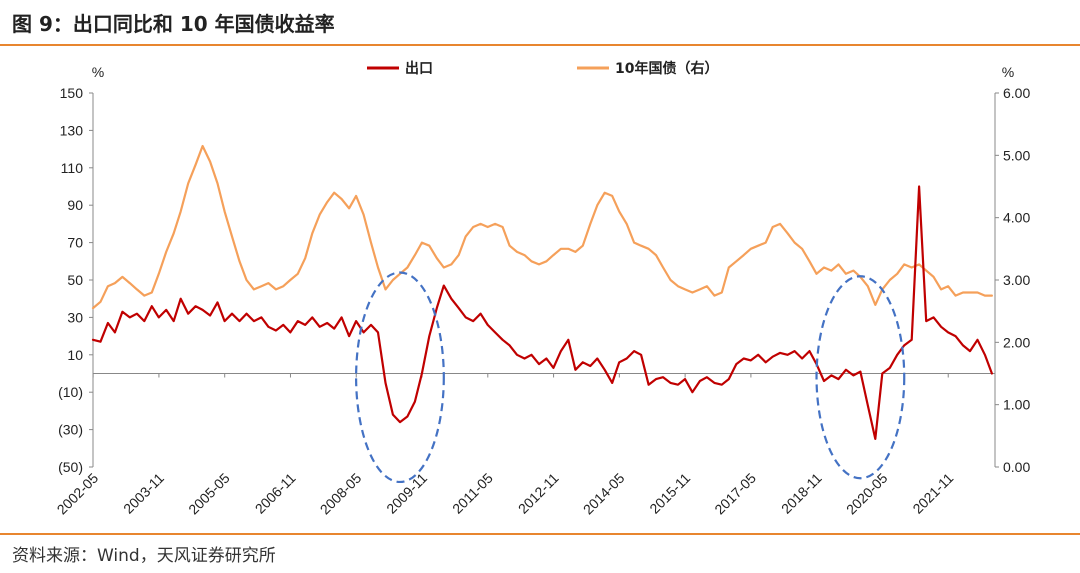 Image resolution: width=1080 pixels, height=573 pixels. What do you see at coordinates (472, 493) in the screenshot?
I see `x-tick-label: 2011-05` at bounding box center [472, 493].